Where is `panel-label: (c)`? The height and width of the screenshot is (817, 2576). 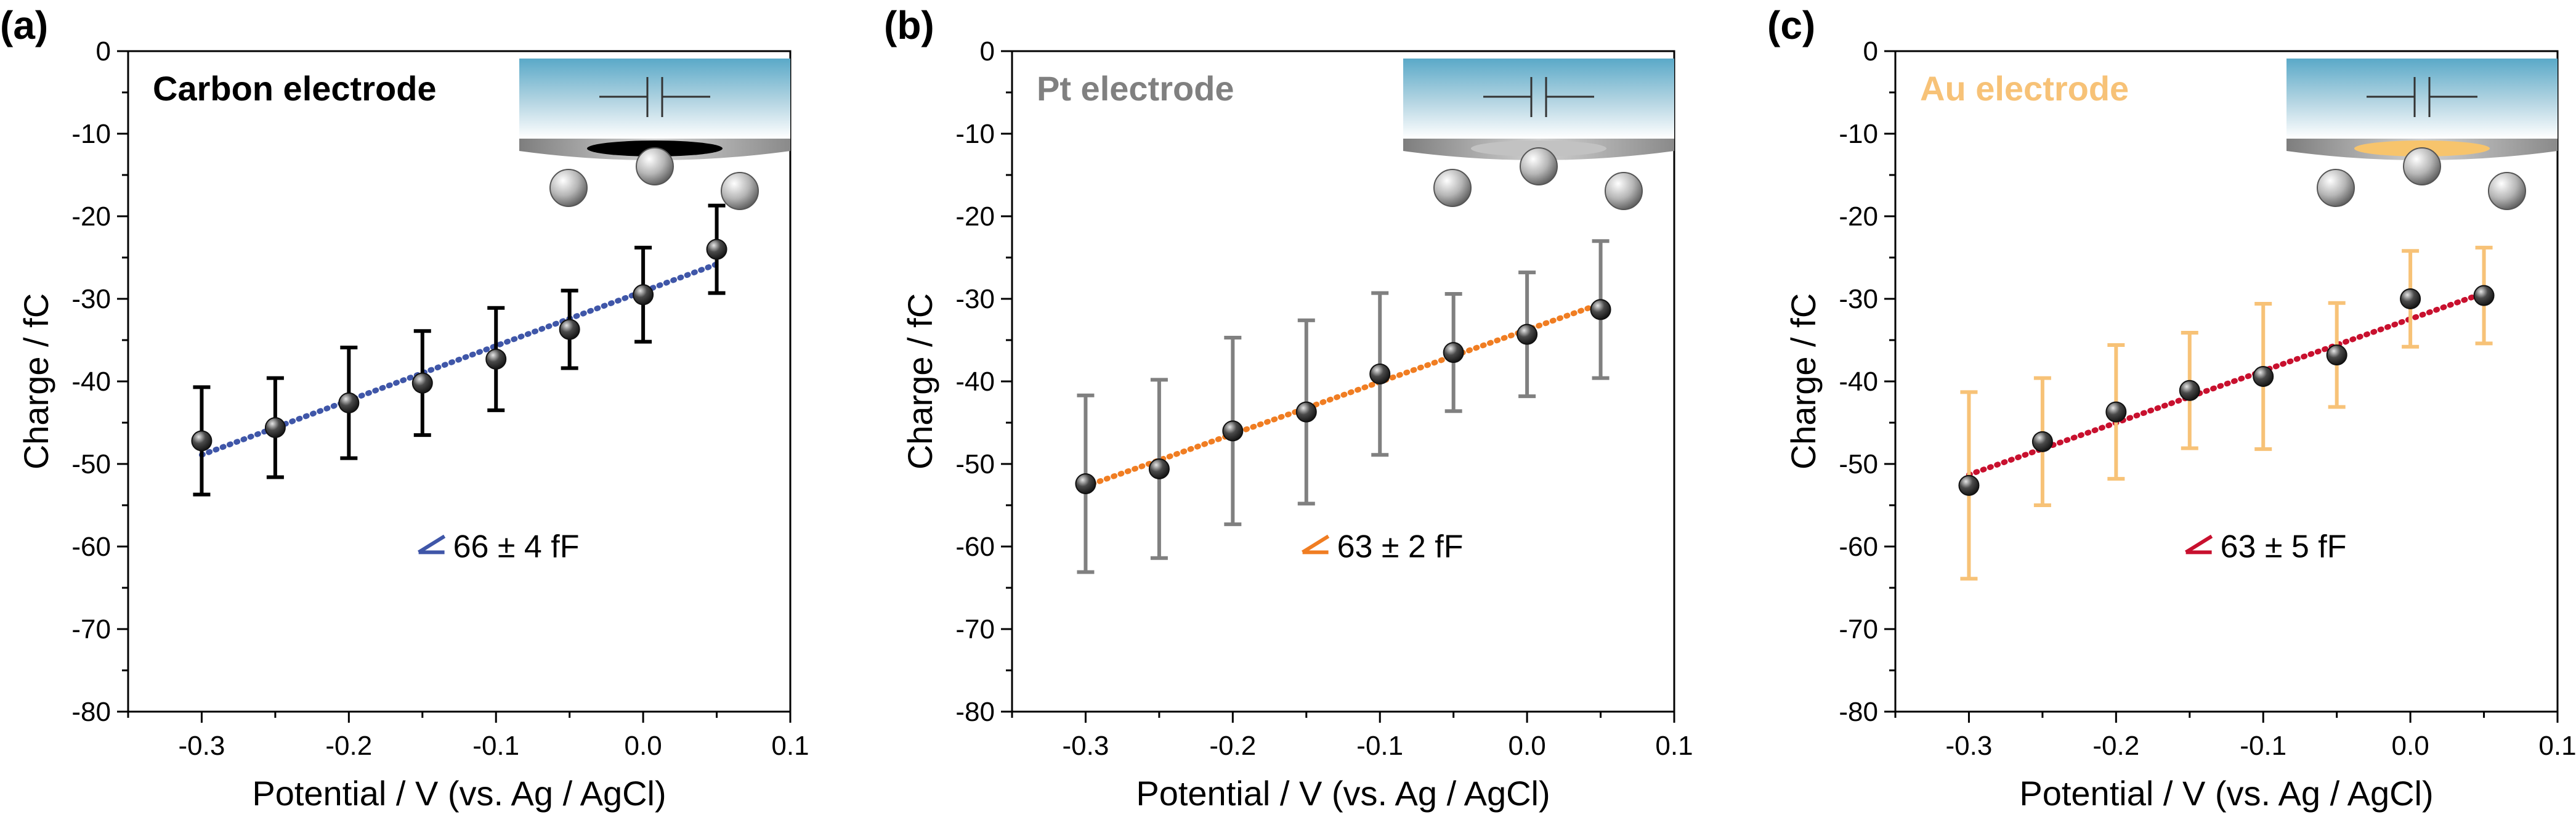
panel-label: (c) is located at coordinates (1791, 25).